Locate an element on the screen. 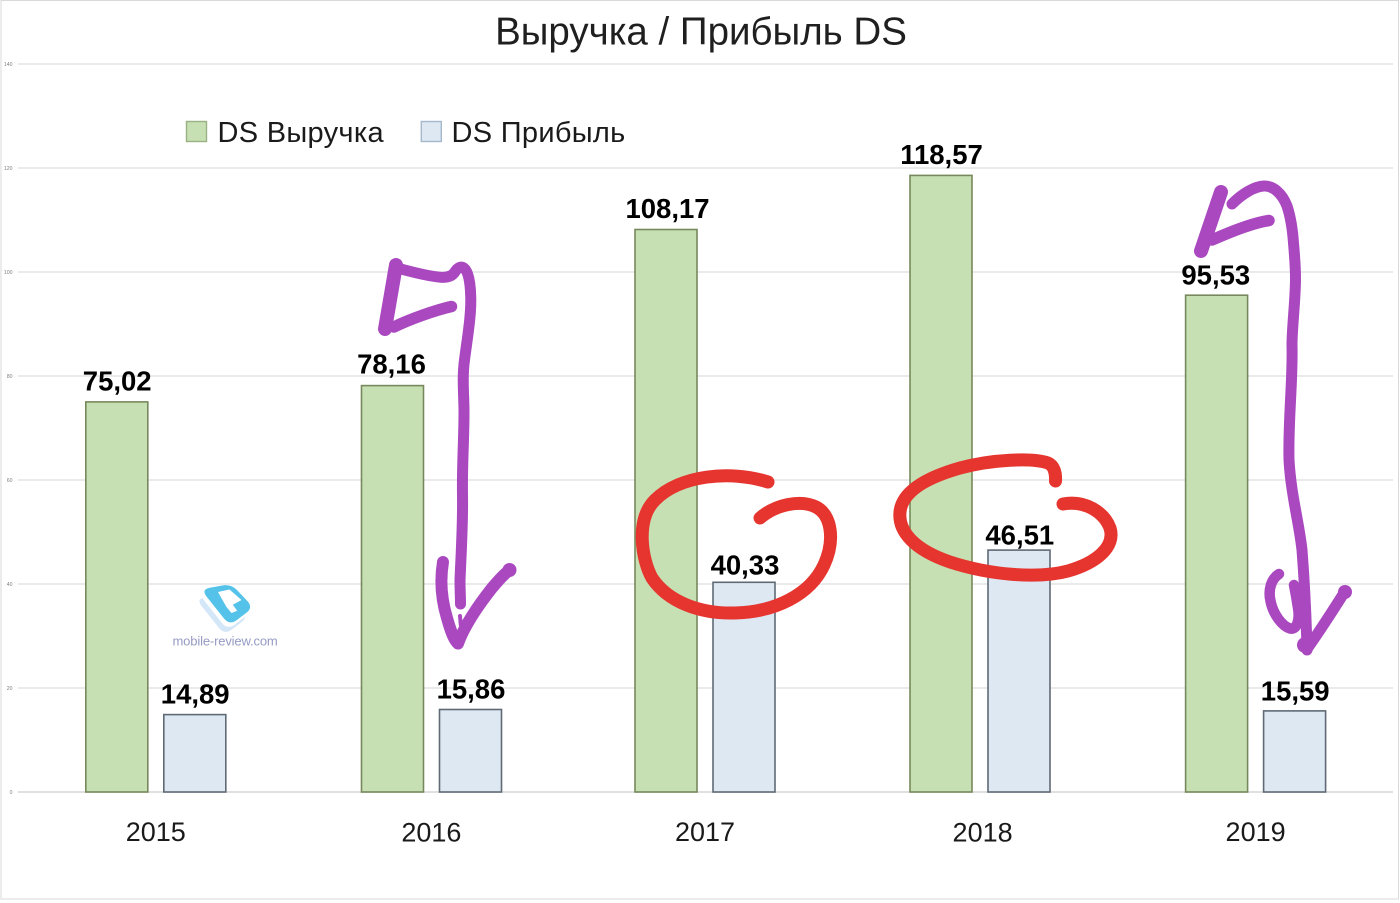 This screenshot has height=903, width=1400. svg-text: DS Прибыль is located at coordinates (539, 133).